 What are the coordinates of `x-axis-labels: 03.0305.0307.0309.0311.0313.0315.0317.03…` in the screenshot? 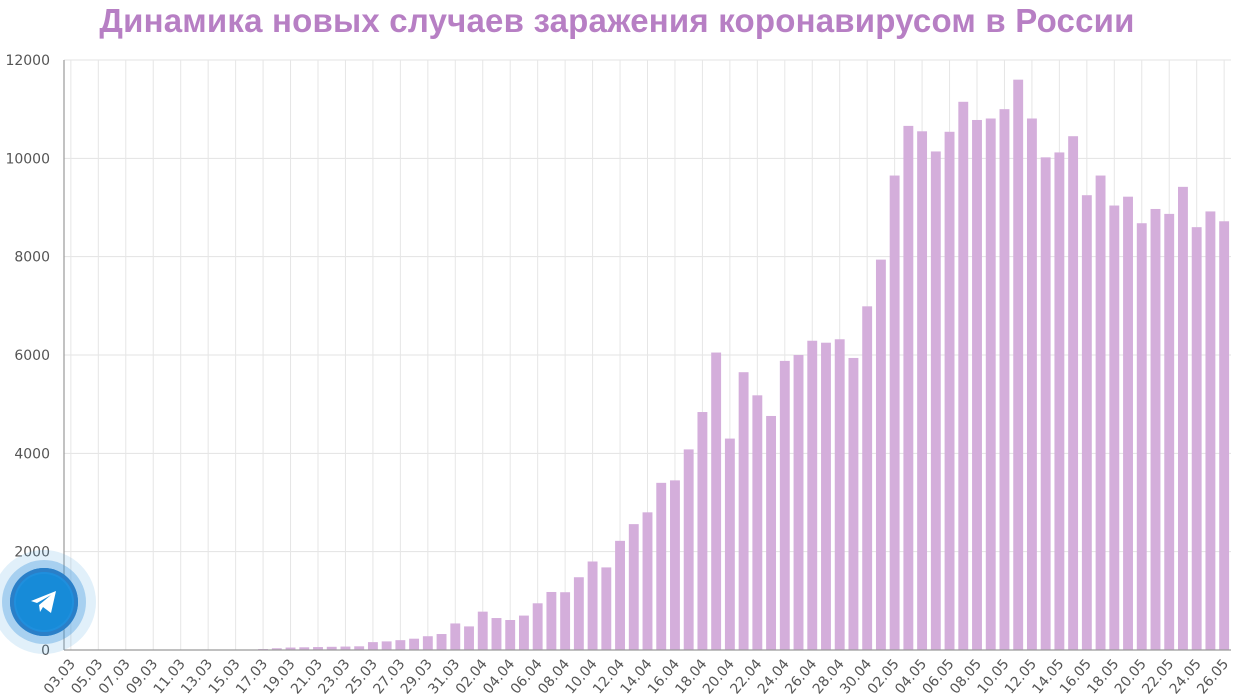 It's located at (636, 676).